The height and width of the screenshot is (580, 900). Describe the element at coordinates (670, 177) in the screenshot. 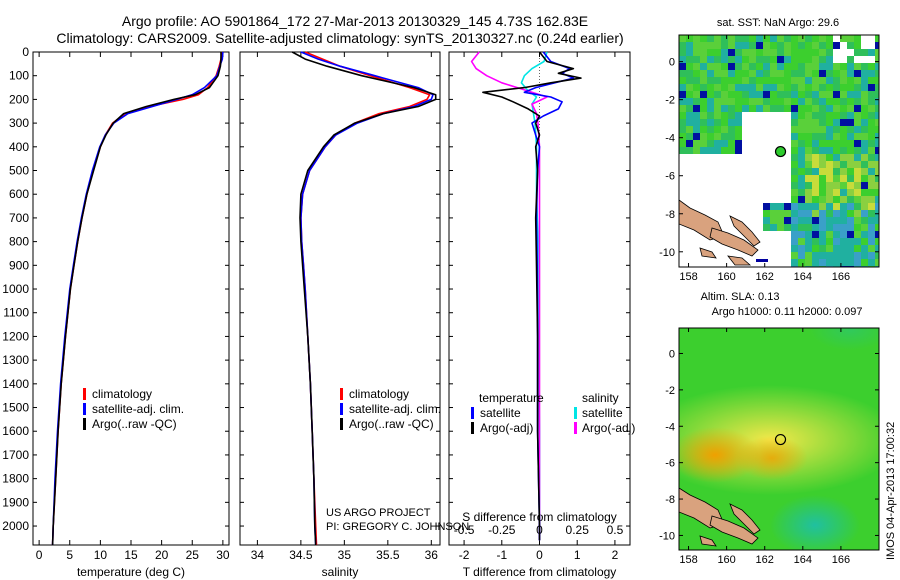

I see `map-y-tick-label: -6` at that location.